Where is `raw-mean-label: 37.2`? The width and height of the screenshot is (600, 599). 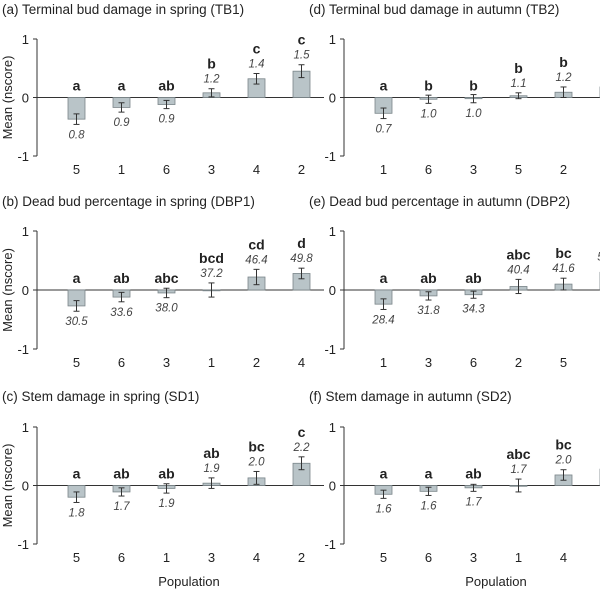
raw-mean-label: 37.2 is located at coordinates (211, 274).